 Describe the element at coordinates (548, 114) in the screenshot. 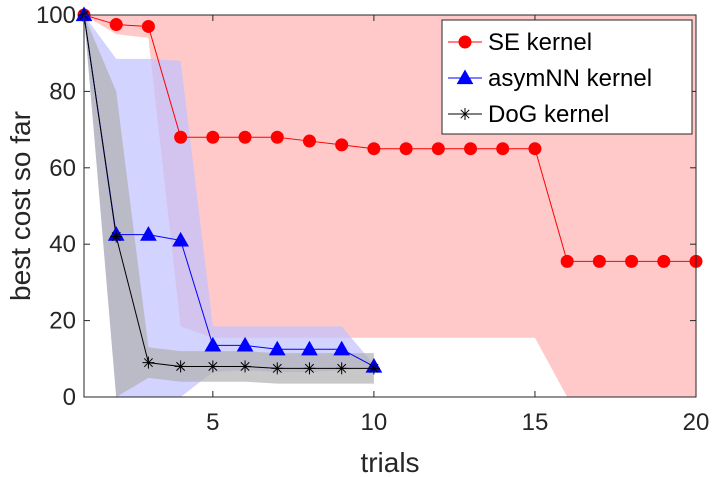

I see `legend-label-dog-kernel: DoG kernel` at that location.